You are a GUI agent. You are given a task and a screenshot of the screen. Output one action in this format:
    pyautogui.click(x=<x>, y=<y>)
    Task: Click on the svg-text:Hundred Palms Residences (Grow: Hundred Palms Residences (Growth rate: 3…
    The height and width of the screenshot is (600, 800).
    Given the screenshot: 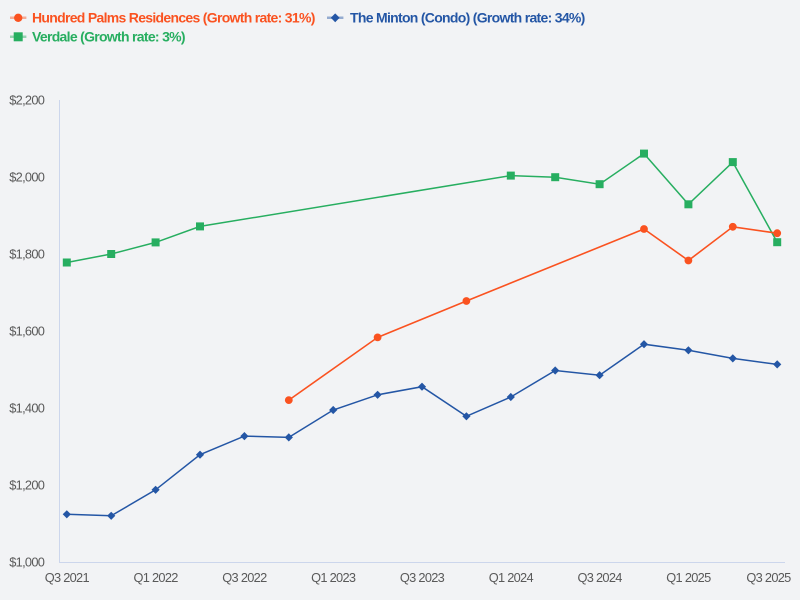 What is the action you would take?
    pyautogui.click(x=173, y=18)
    